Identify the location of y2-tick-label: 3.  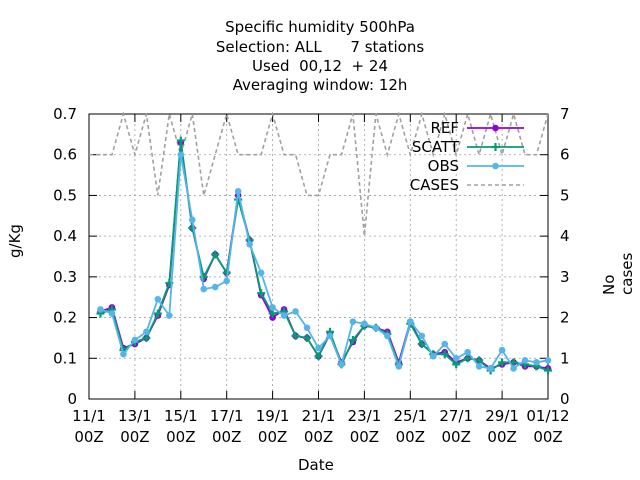
(565, 277).